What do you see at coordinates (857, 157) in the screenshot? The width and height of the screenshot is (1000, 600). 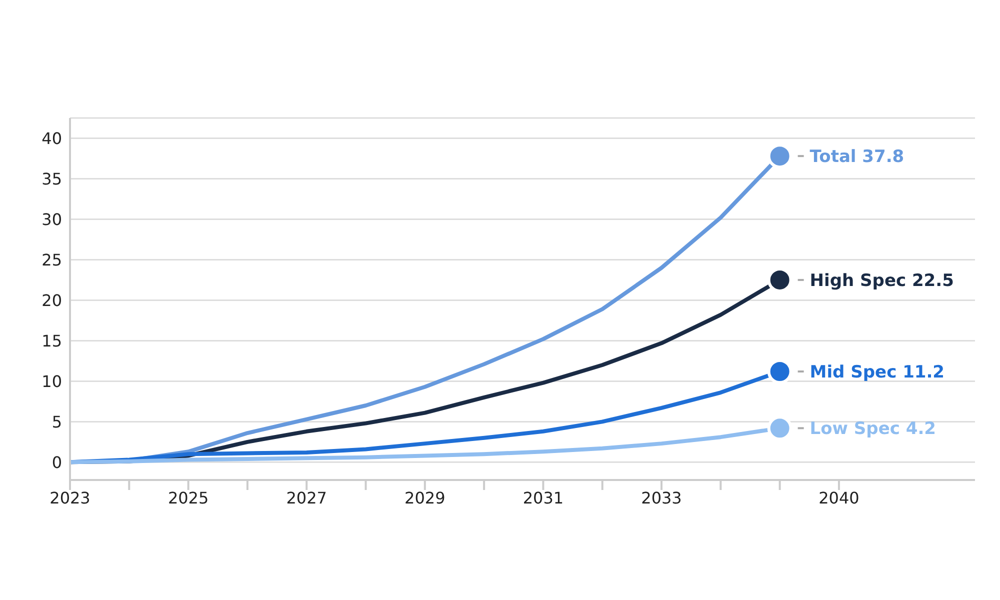 I see `text: Total 37.8` at bounding box center [857, 157].